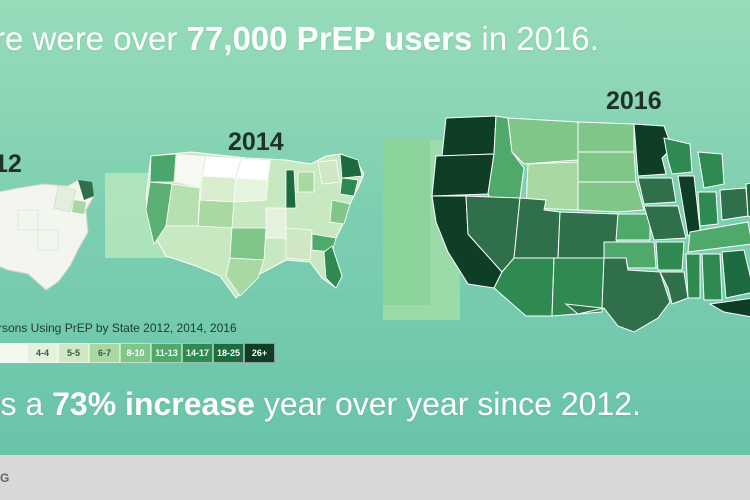 The image size is (750, 500). Describe the element at coordinates (42, 353) in the screenshot. I see `legend-cell: 4-4` at that location.